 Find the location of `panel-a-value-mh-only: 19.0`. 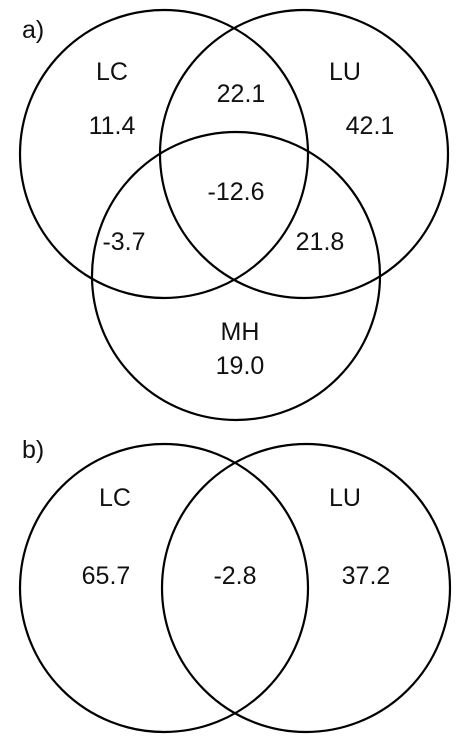

panel-a-value-mh-only: 19.0 is located at coordinates (240, 366).